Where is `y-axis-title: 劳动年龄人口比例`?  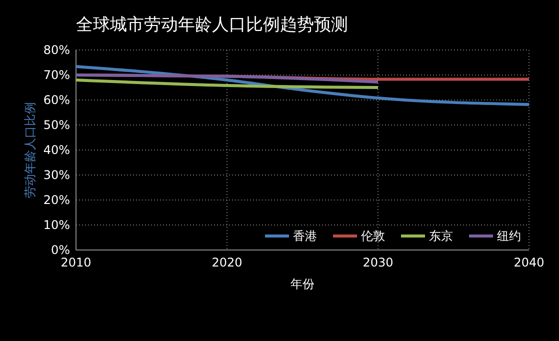
y-axis-title: 劳动年龄人口比例 is located at coordinates (30, 150).